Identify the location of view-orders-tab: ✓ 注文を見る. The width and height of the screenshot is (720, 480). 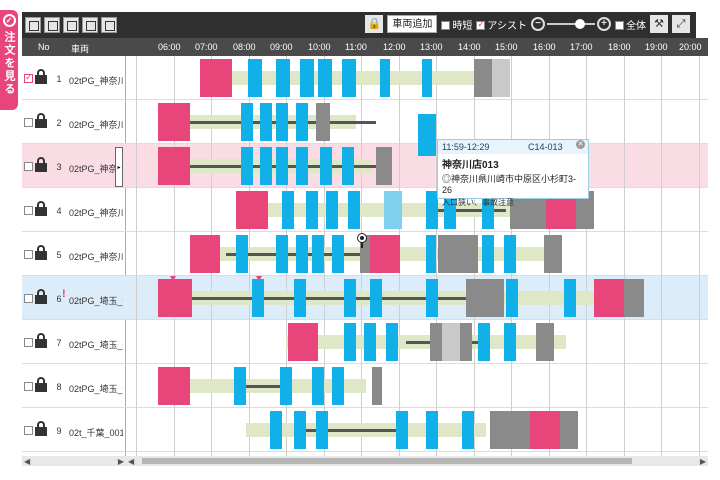
(9, 60).